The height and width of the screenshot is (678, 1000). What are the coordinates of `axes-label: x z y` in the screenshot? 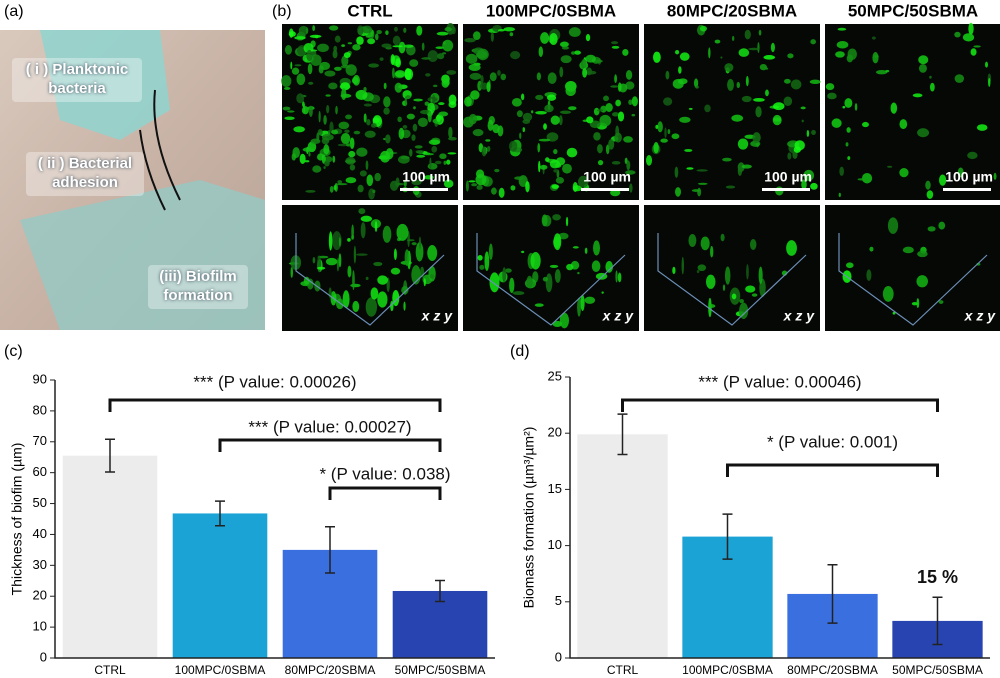 It's located at (799, 316).